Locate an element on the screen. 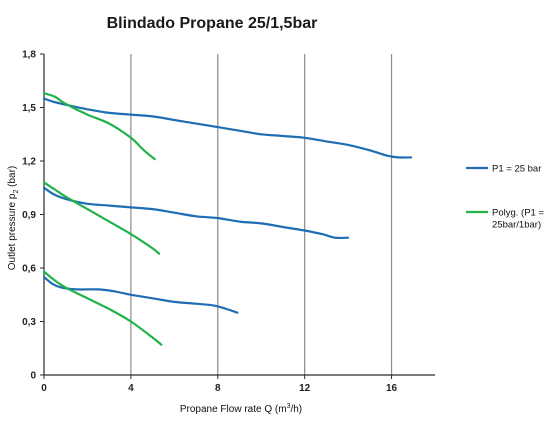  y-tick-label: 1,8 is located at coordinates (29, 55).